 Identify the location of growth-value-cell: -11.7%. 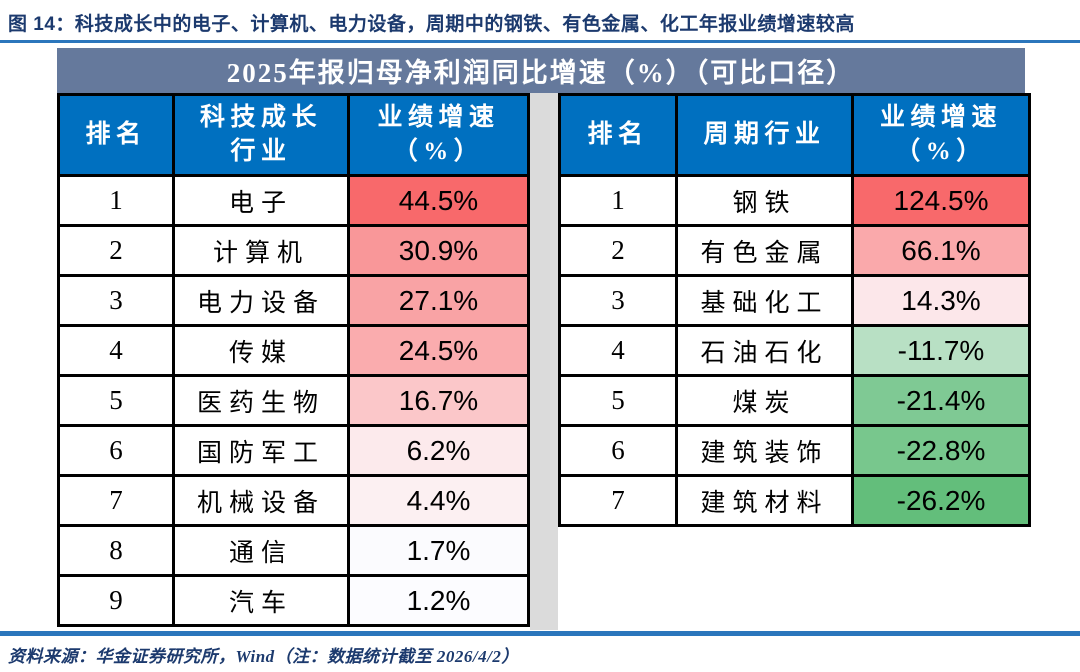
(941, 350).